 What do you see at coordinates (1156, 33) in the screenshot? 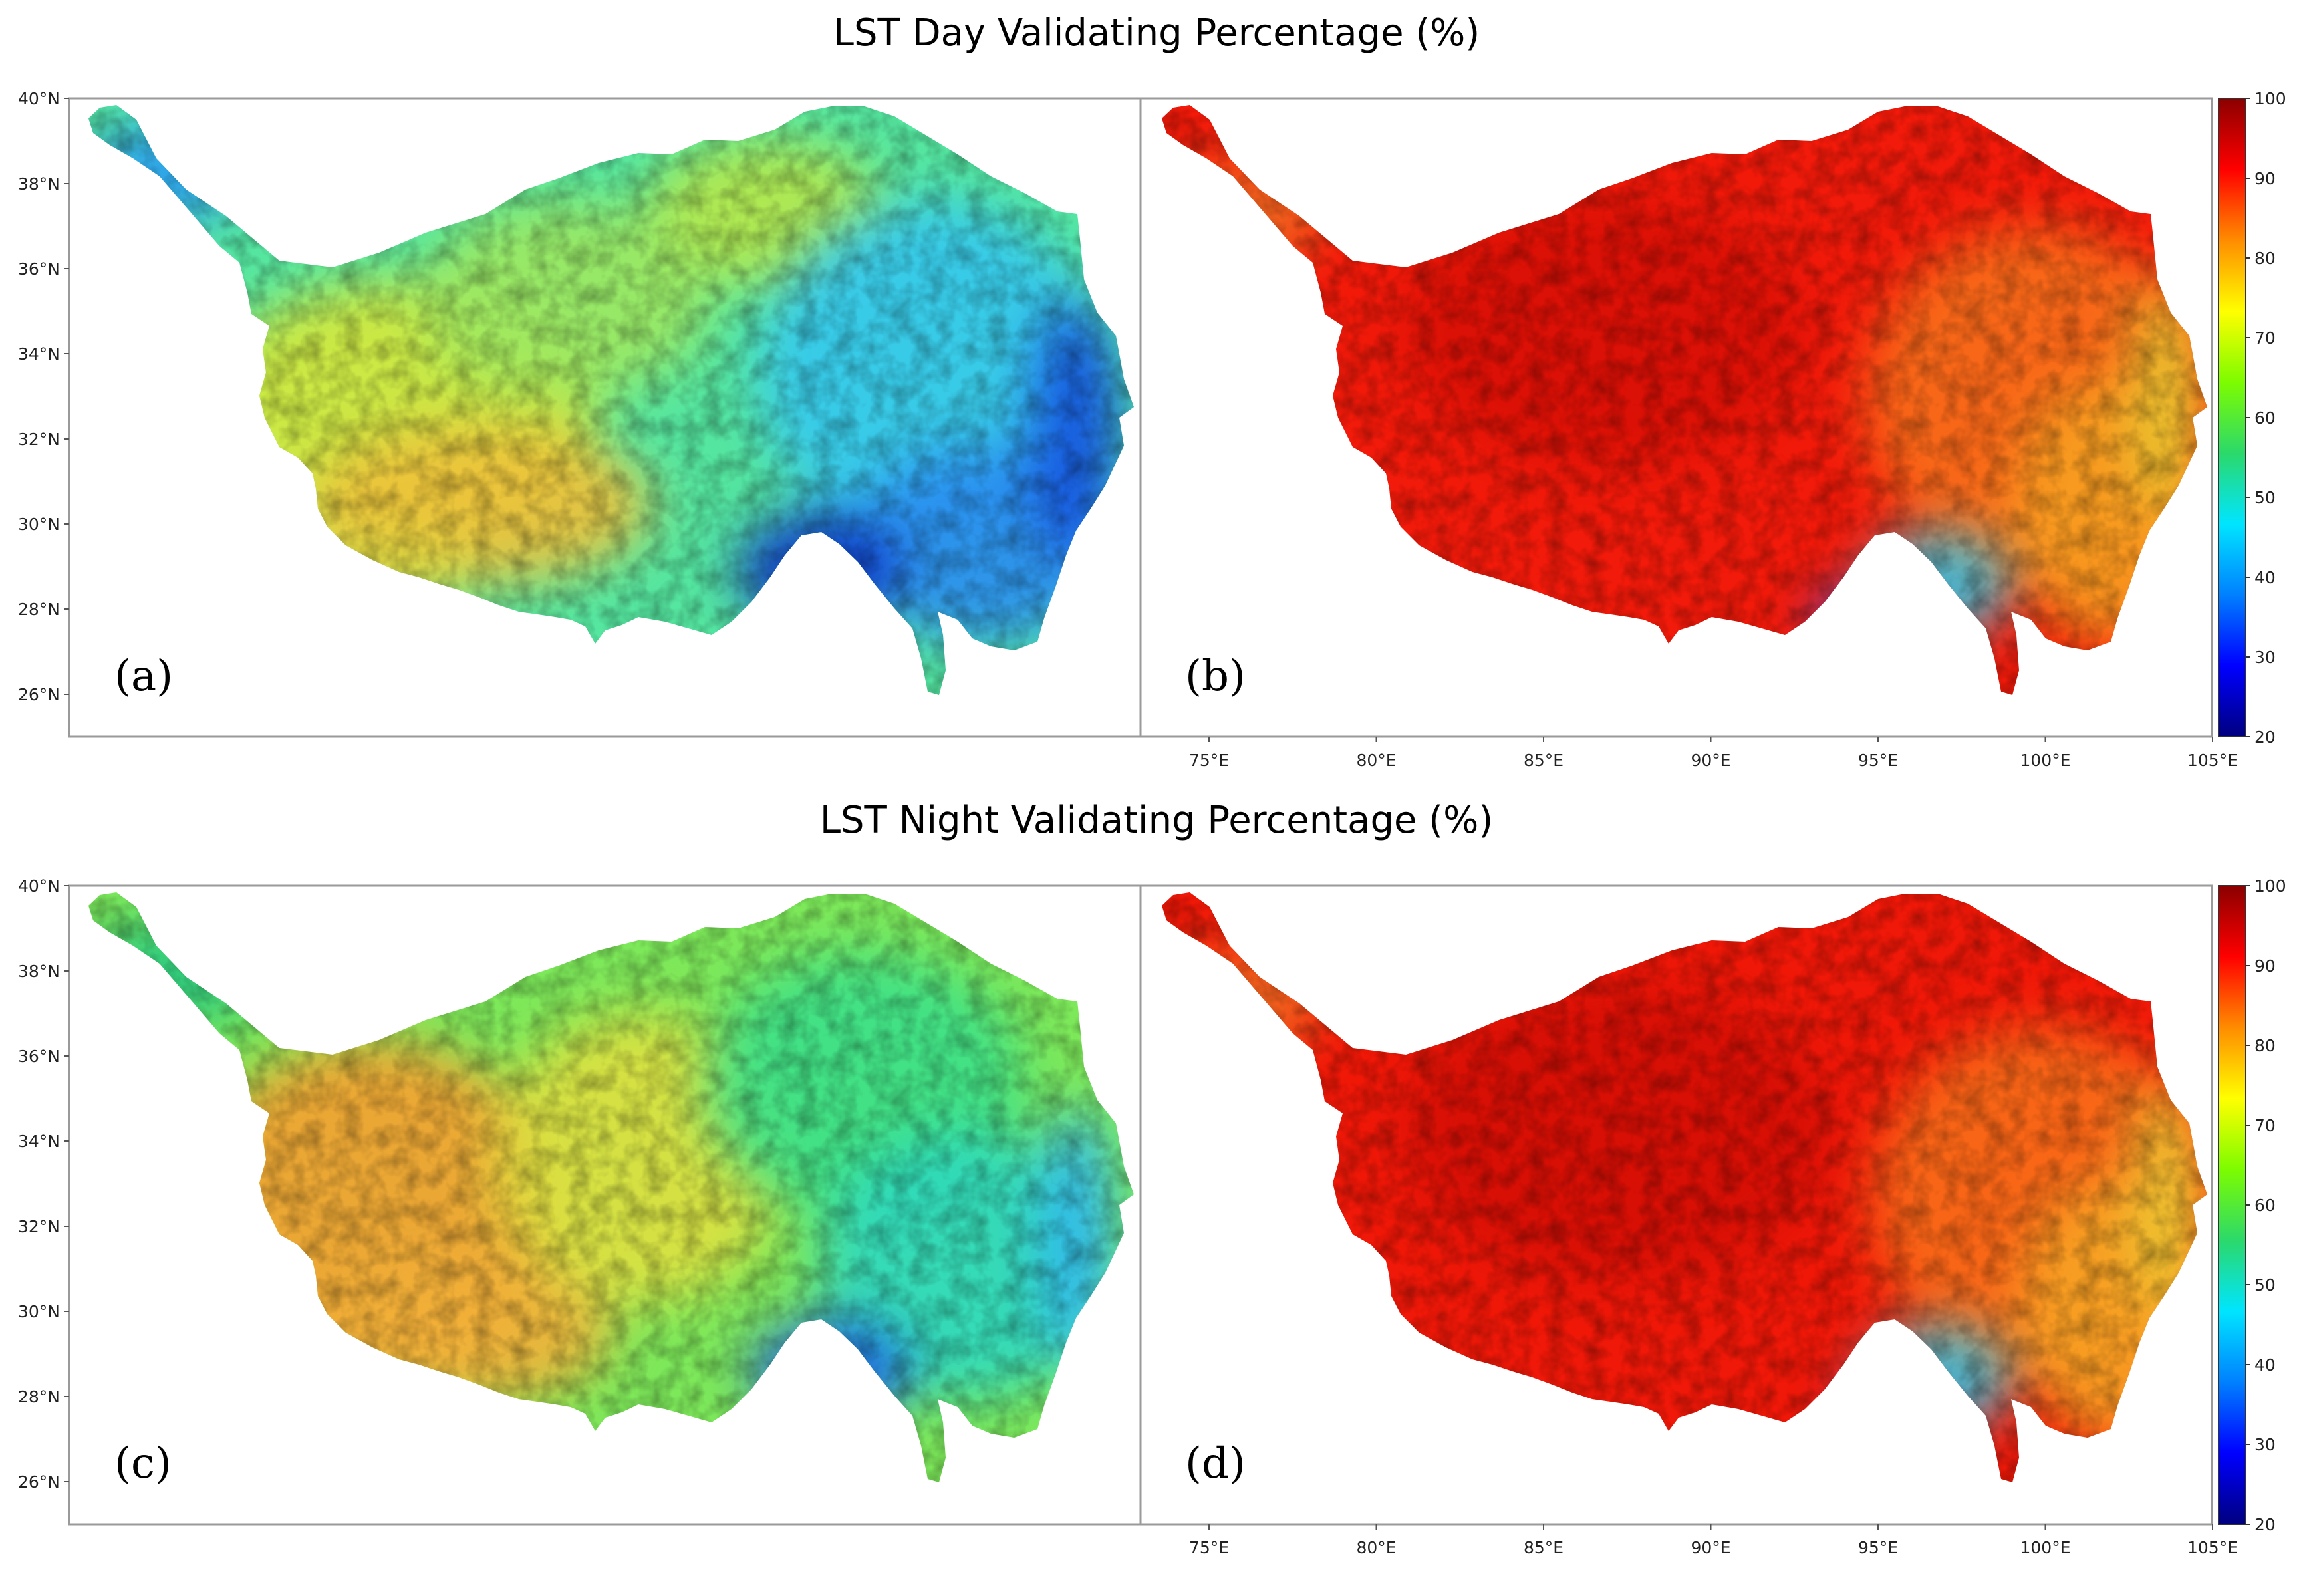
I see `top-title: LST Day Validating Percentage (%)` at bounding box center [1156, 33].